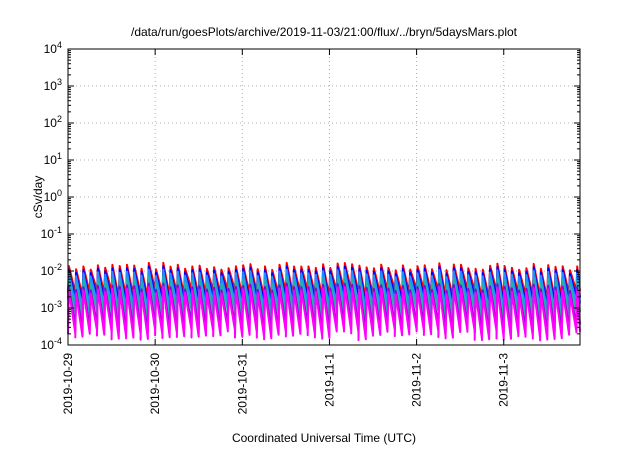  What do you see at coordinates (417, 380) in the screenshot?
I see `x-tick-label: 2019-11-2` at bounding box center [417, 380].